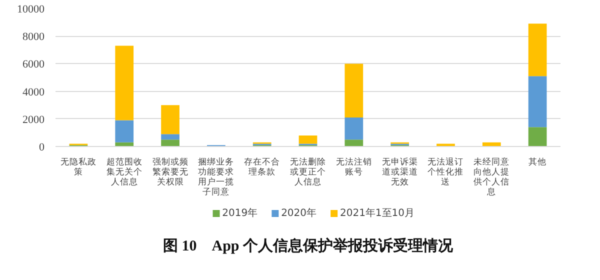 The height and width of the screenshot is (280, 600). I want to click on x-tick-label: 超范围收集无关个人信息, so click(124, 172).